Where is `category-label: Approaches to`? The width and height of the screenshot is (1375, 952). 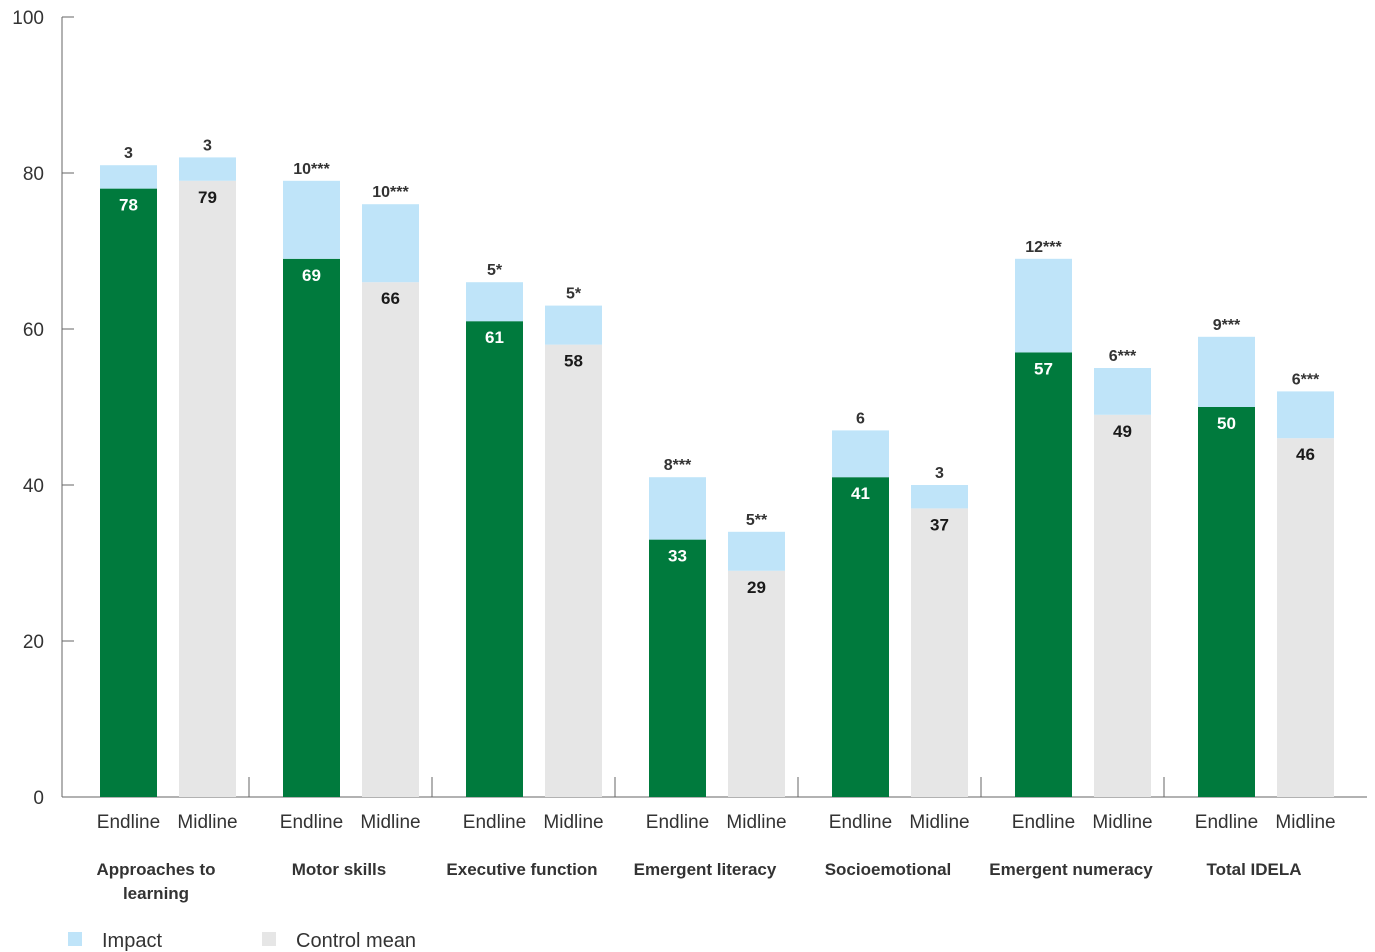
category-label: Approaches to is located at coordinates (155, 869).